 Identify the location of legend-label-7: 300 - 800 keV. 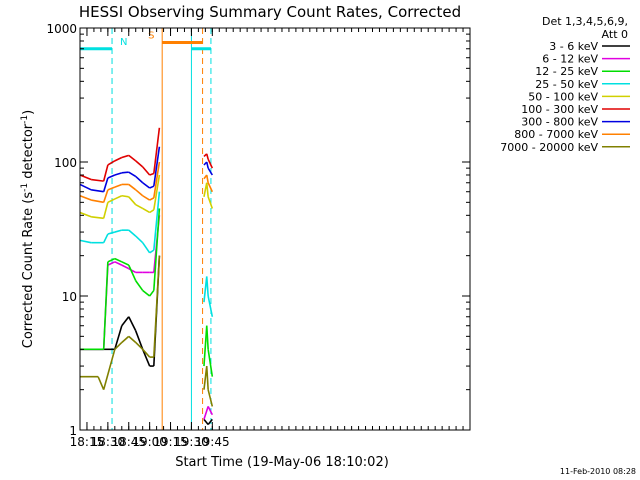
(559, 122).